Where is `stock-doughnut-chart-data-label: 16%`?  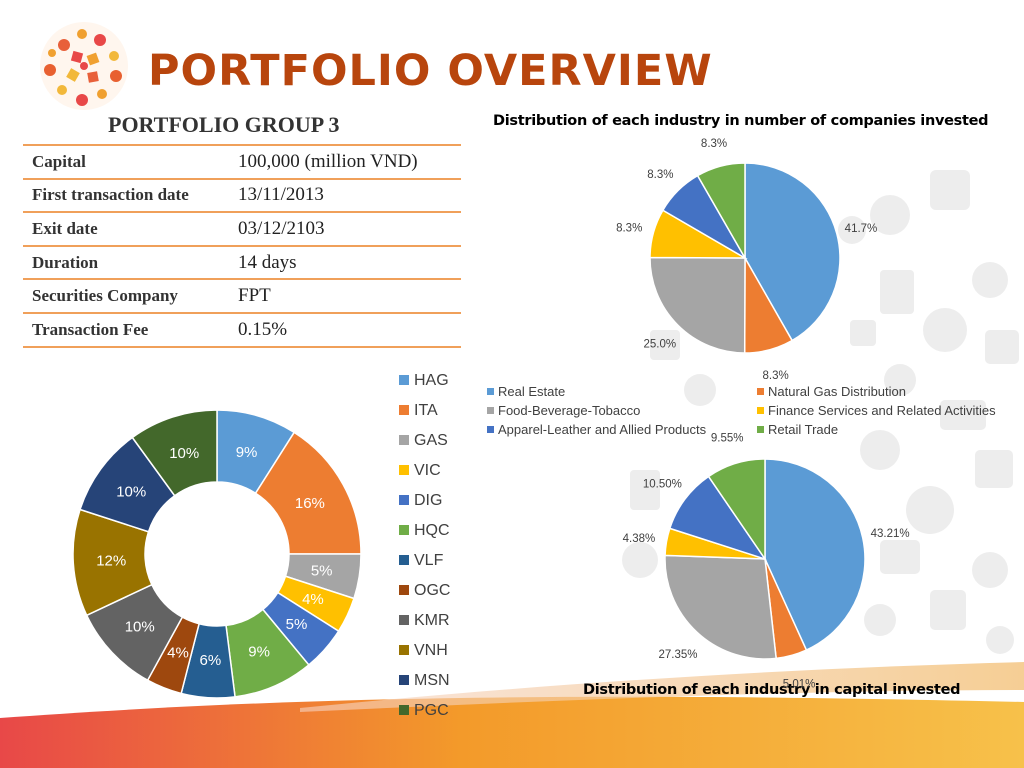
stock-doughnut-chart-data-label: 16% is located at coordinates (310, 503).